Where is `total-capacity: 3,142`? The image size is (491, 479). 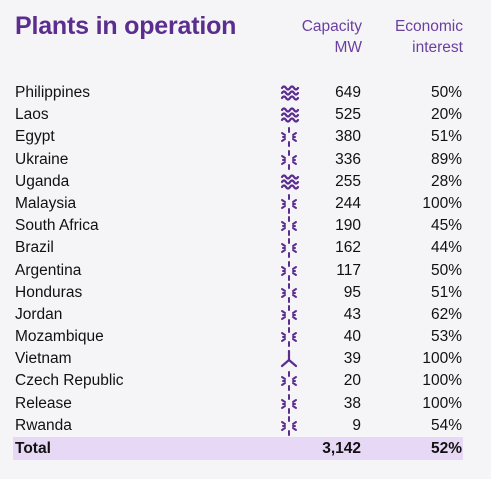 total-capacity: 3,142 is located at coordinates (341, 448).